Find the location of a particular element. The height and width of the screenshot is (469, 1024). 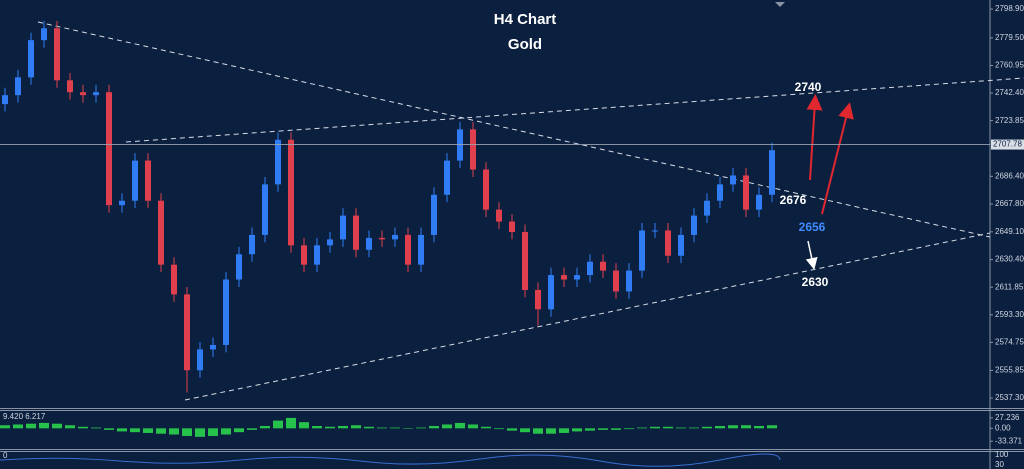

indicator-label: 9.420 6.217 is located at coordinates (24, 416).